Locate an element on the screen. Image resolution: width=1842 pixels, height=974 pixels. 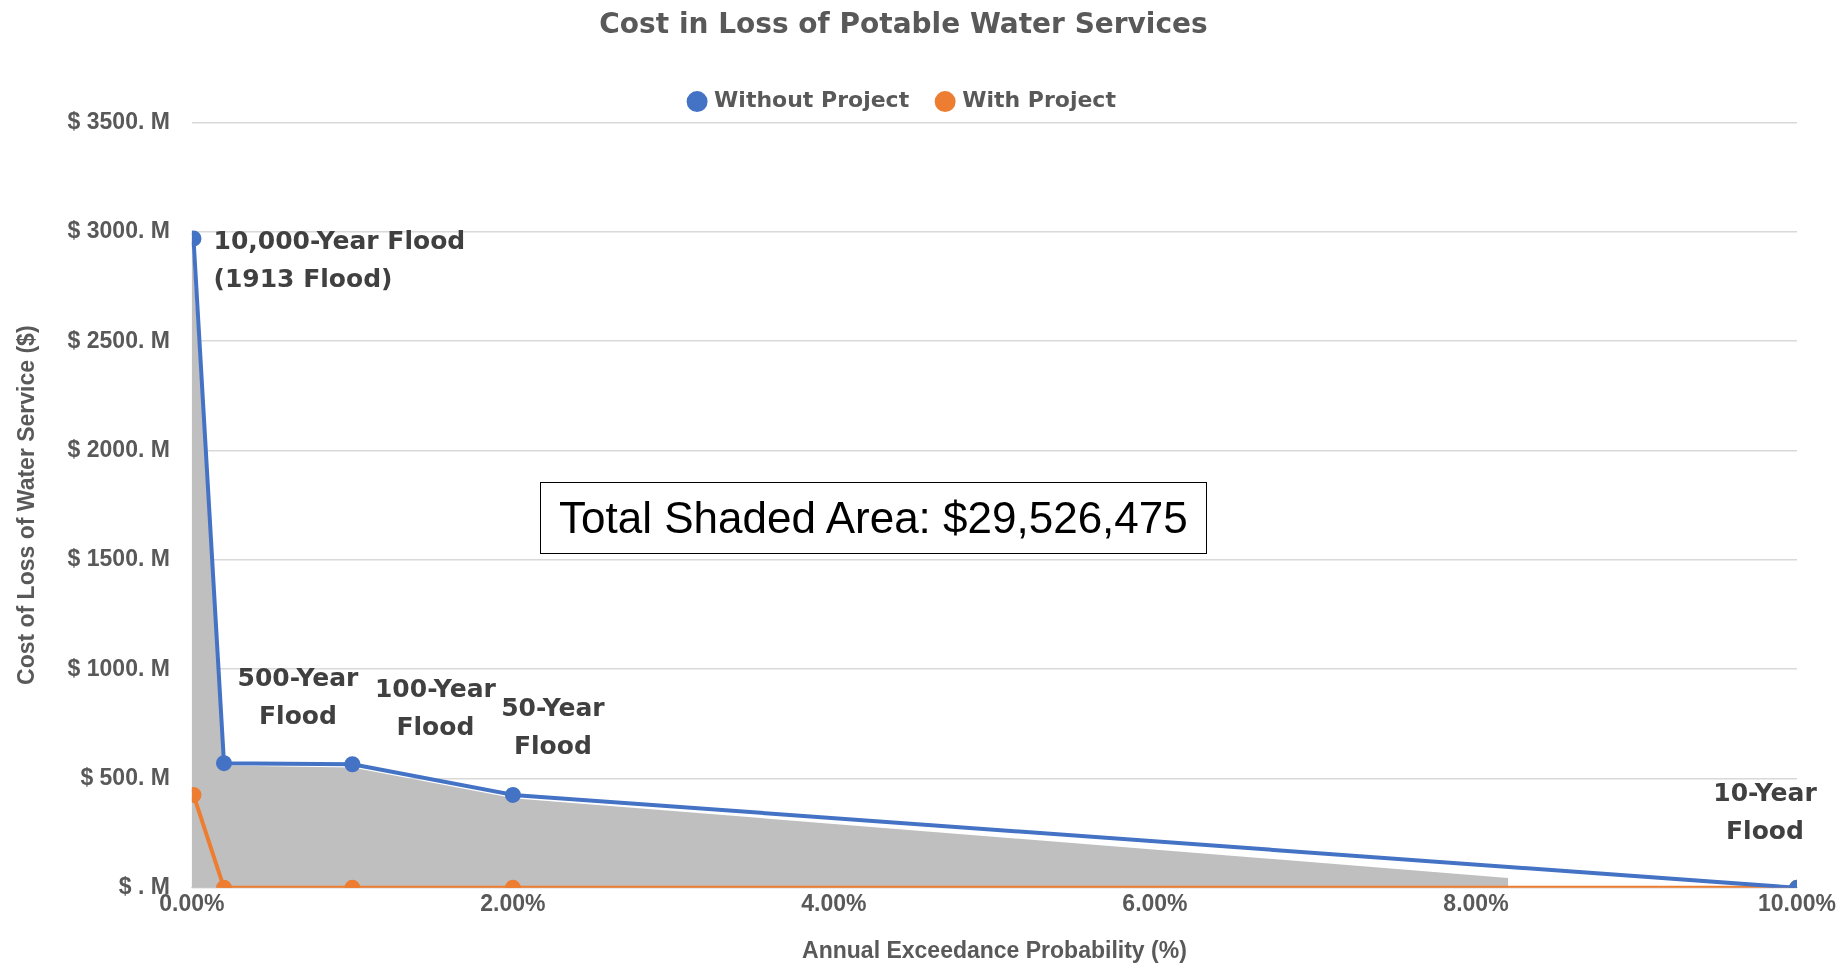
x-tick-label: 10.00% is located at coordinates (1797, 902).